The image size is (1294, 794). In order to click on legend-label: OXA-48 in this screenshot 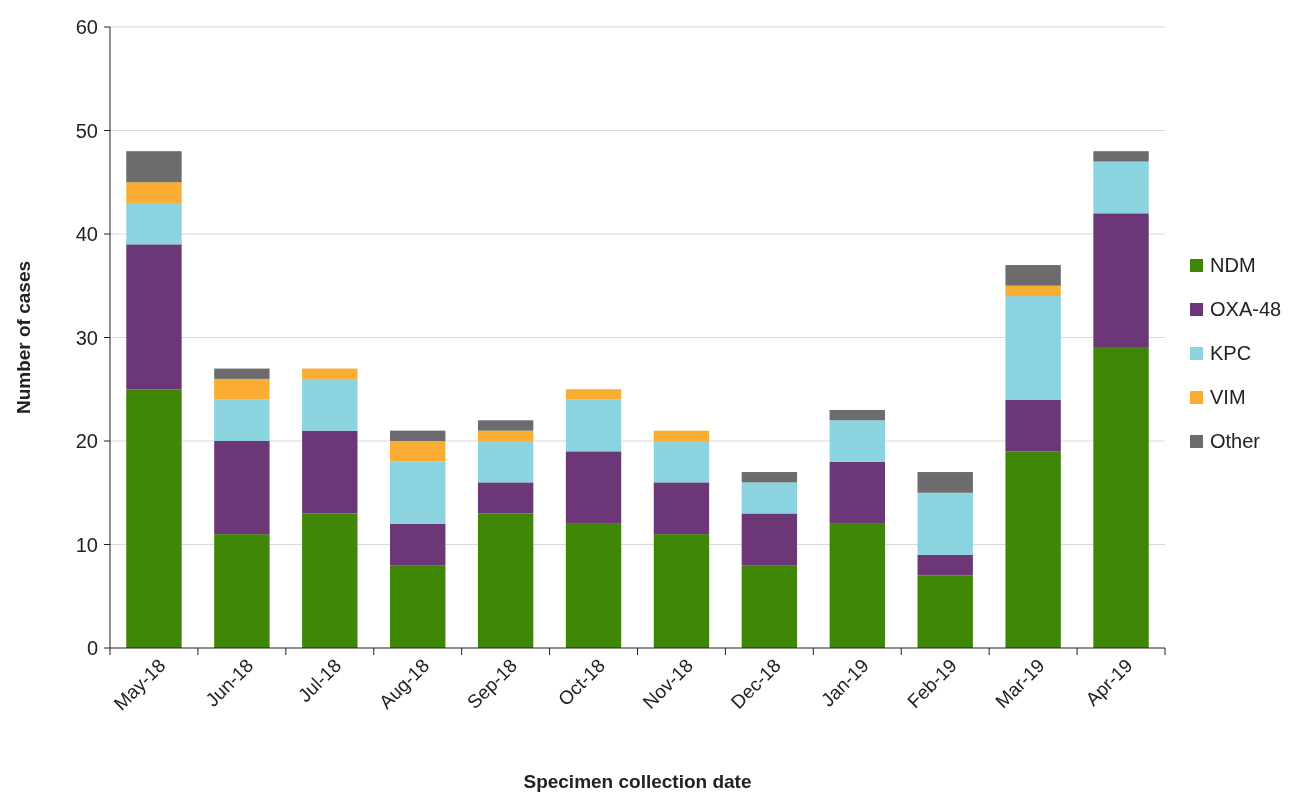, I will do `click(1246, 309)`.